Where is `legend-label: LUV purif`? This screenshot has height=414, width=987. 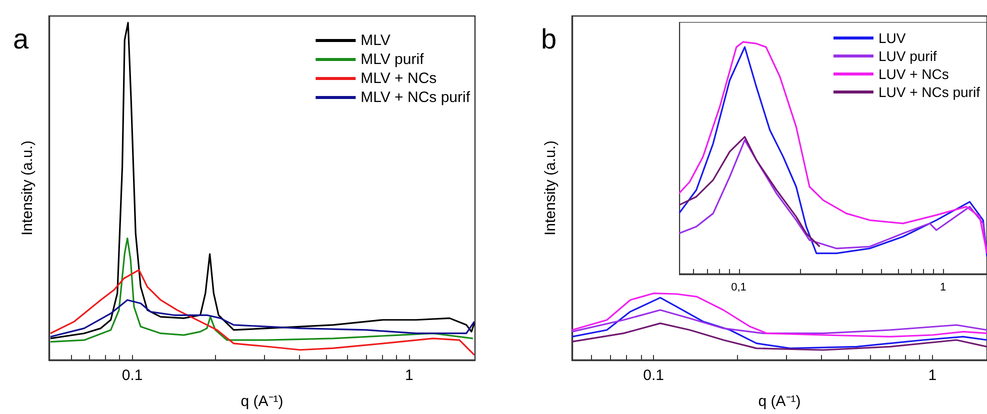
legend-label: LUV purif is located at coordinates (907, 56).